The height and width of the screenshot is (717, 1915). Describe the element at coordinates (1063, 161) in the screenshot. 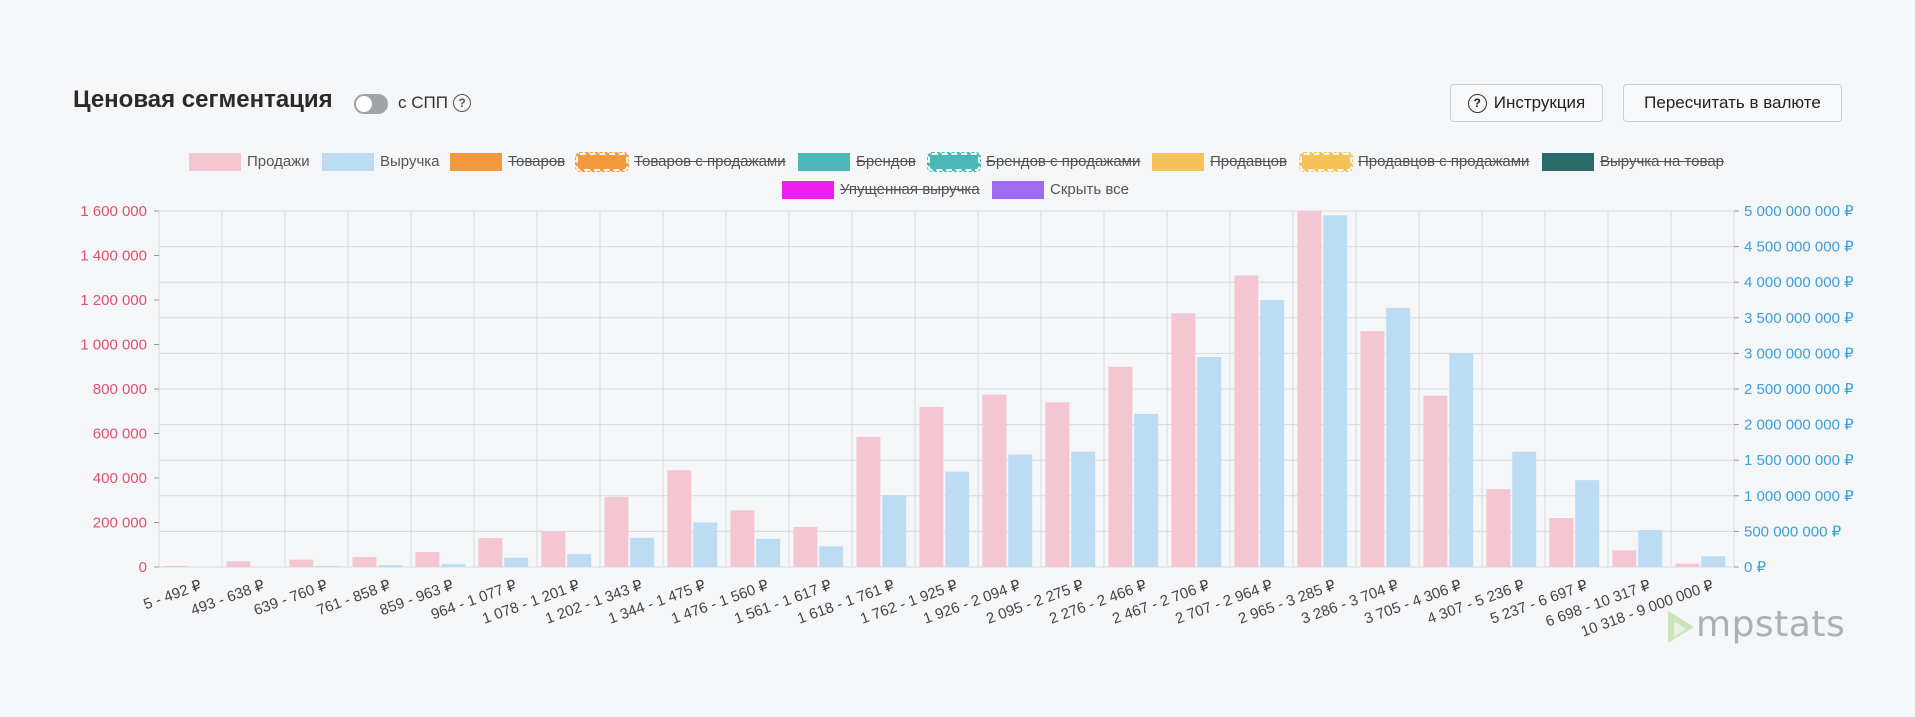

I see `legend-label: Брендов с продажами` at that location.